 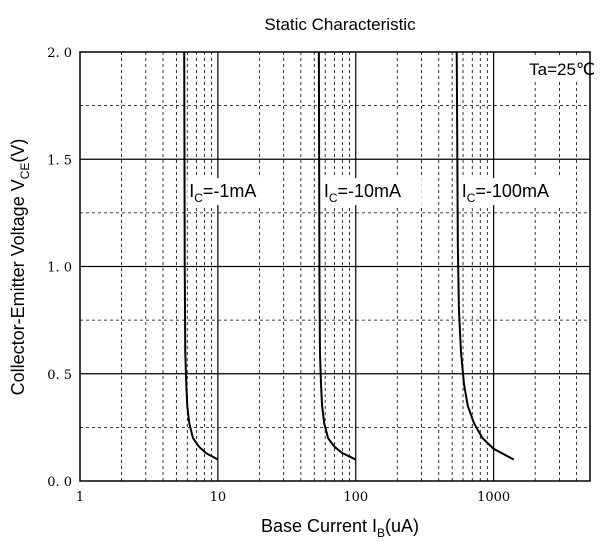 I want to click on x-tick-label: 10, so click(x=218, y=497).